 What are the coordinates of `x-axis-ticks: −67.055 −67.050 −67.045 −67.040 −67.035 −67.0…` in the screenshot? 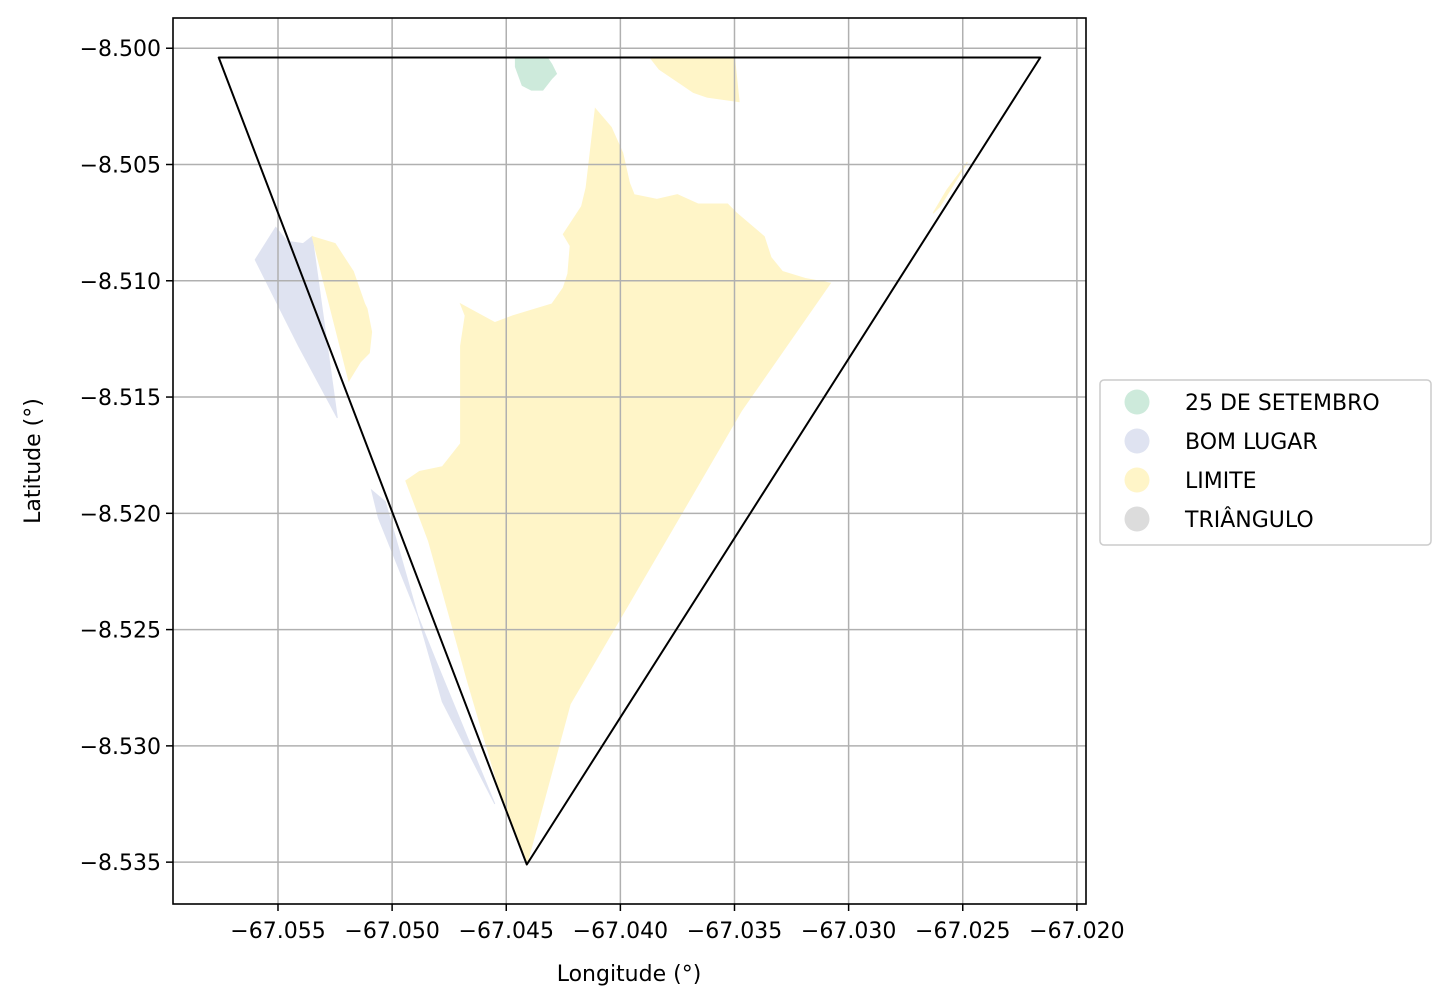 It's located at (677, 924).